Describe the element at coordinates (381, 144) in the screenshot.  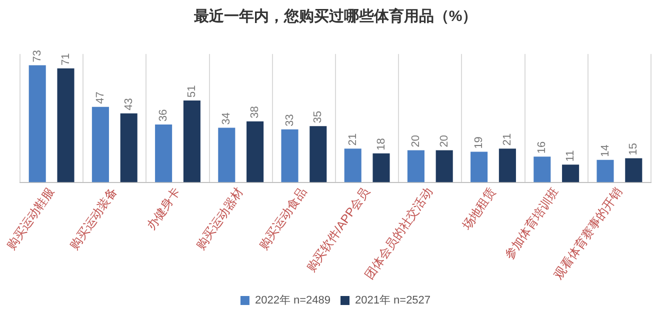
I see `data-label: 18` at that location.